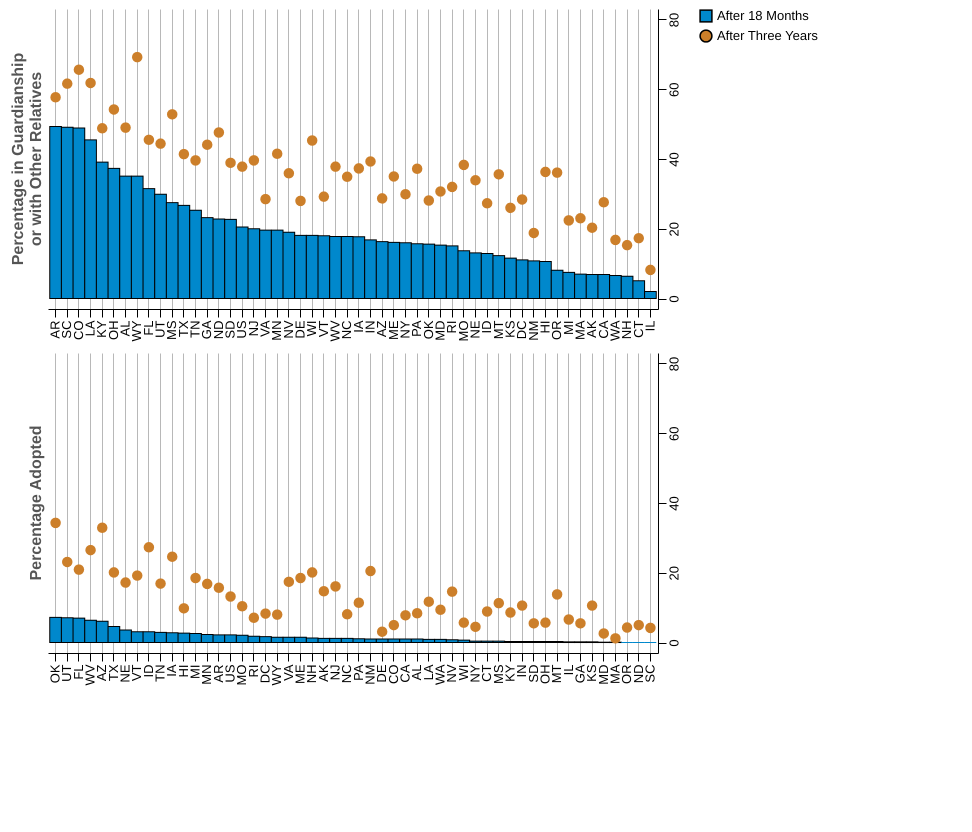 The width and height of the screenshot is (972, 832). Describe the element at coordinates (767, 35) in the screenshot. I see `legend-label: After Three Years` at that location.